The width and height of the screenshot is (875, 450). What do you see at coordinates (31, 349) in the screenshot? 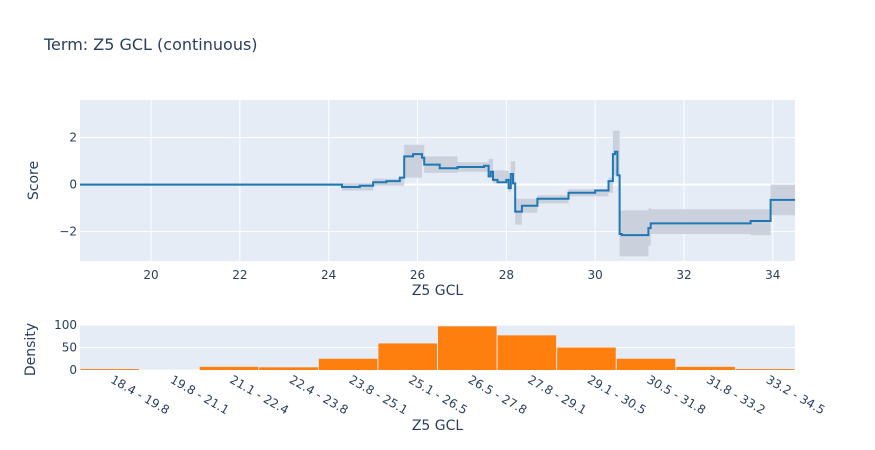
I see `density-y-axis-title: Density` at bounding box center [31, 349].